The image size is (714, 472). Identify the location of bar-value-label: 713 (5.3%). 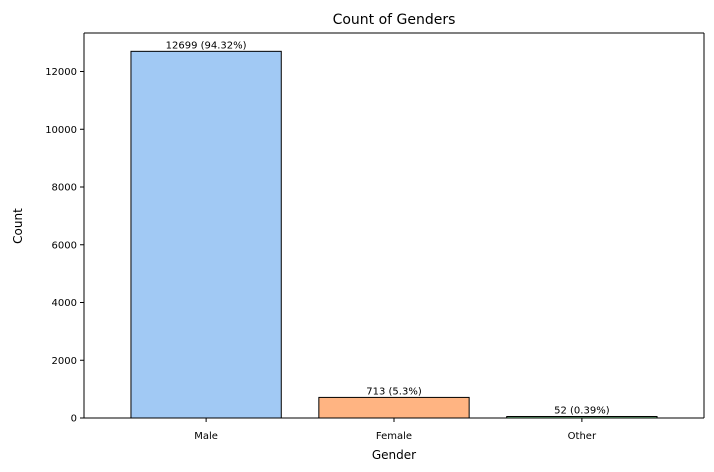
(394, 391).